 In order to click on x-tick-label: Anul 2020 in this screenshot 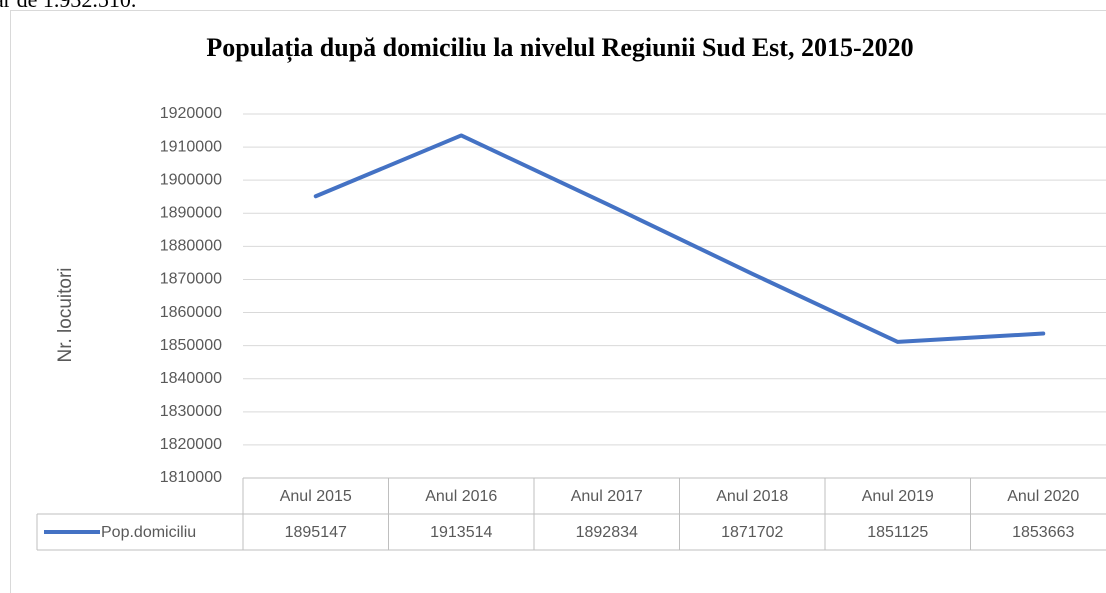, I will do `click(1043, 496)`.